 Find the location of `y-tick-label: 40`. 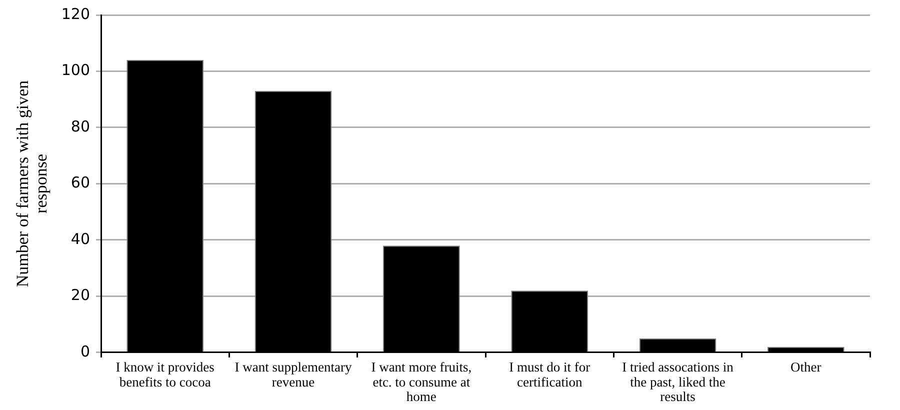

y-tick-label: 40 is located at coordinates (80, 239).